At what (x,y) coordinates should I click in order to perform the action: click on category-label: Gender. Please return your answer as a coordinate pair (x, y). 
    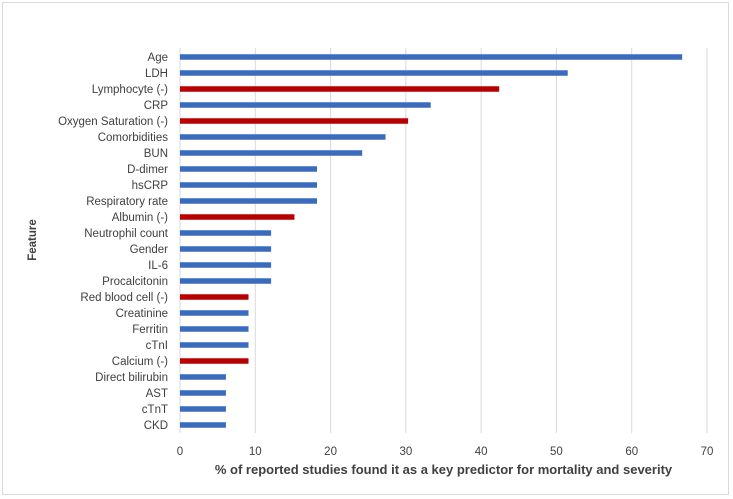
    Looking at the image, I should click on (149, 250).